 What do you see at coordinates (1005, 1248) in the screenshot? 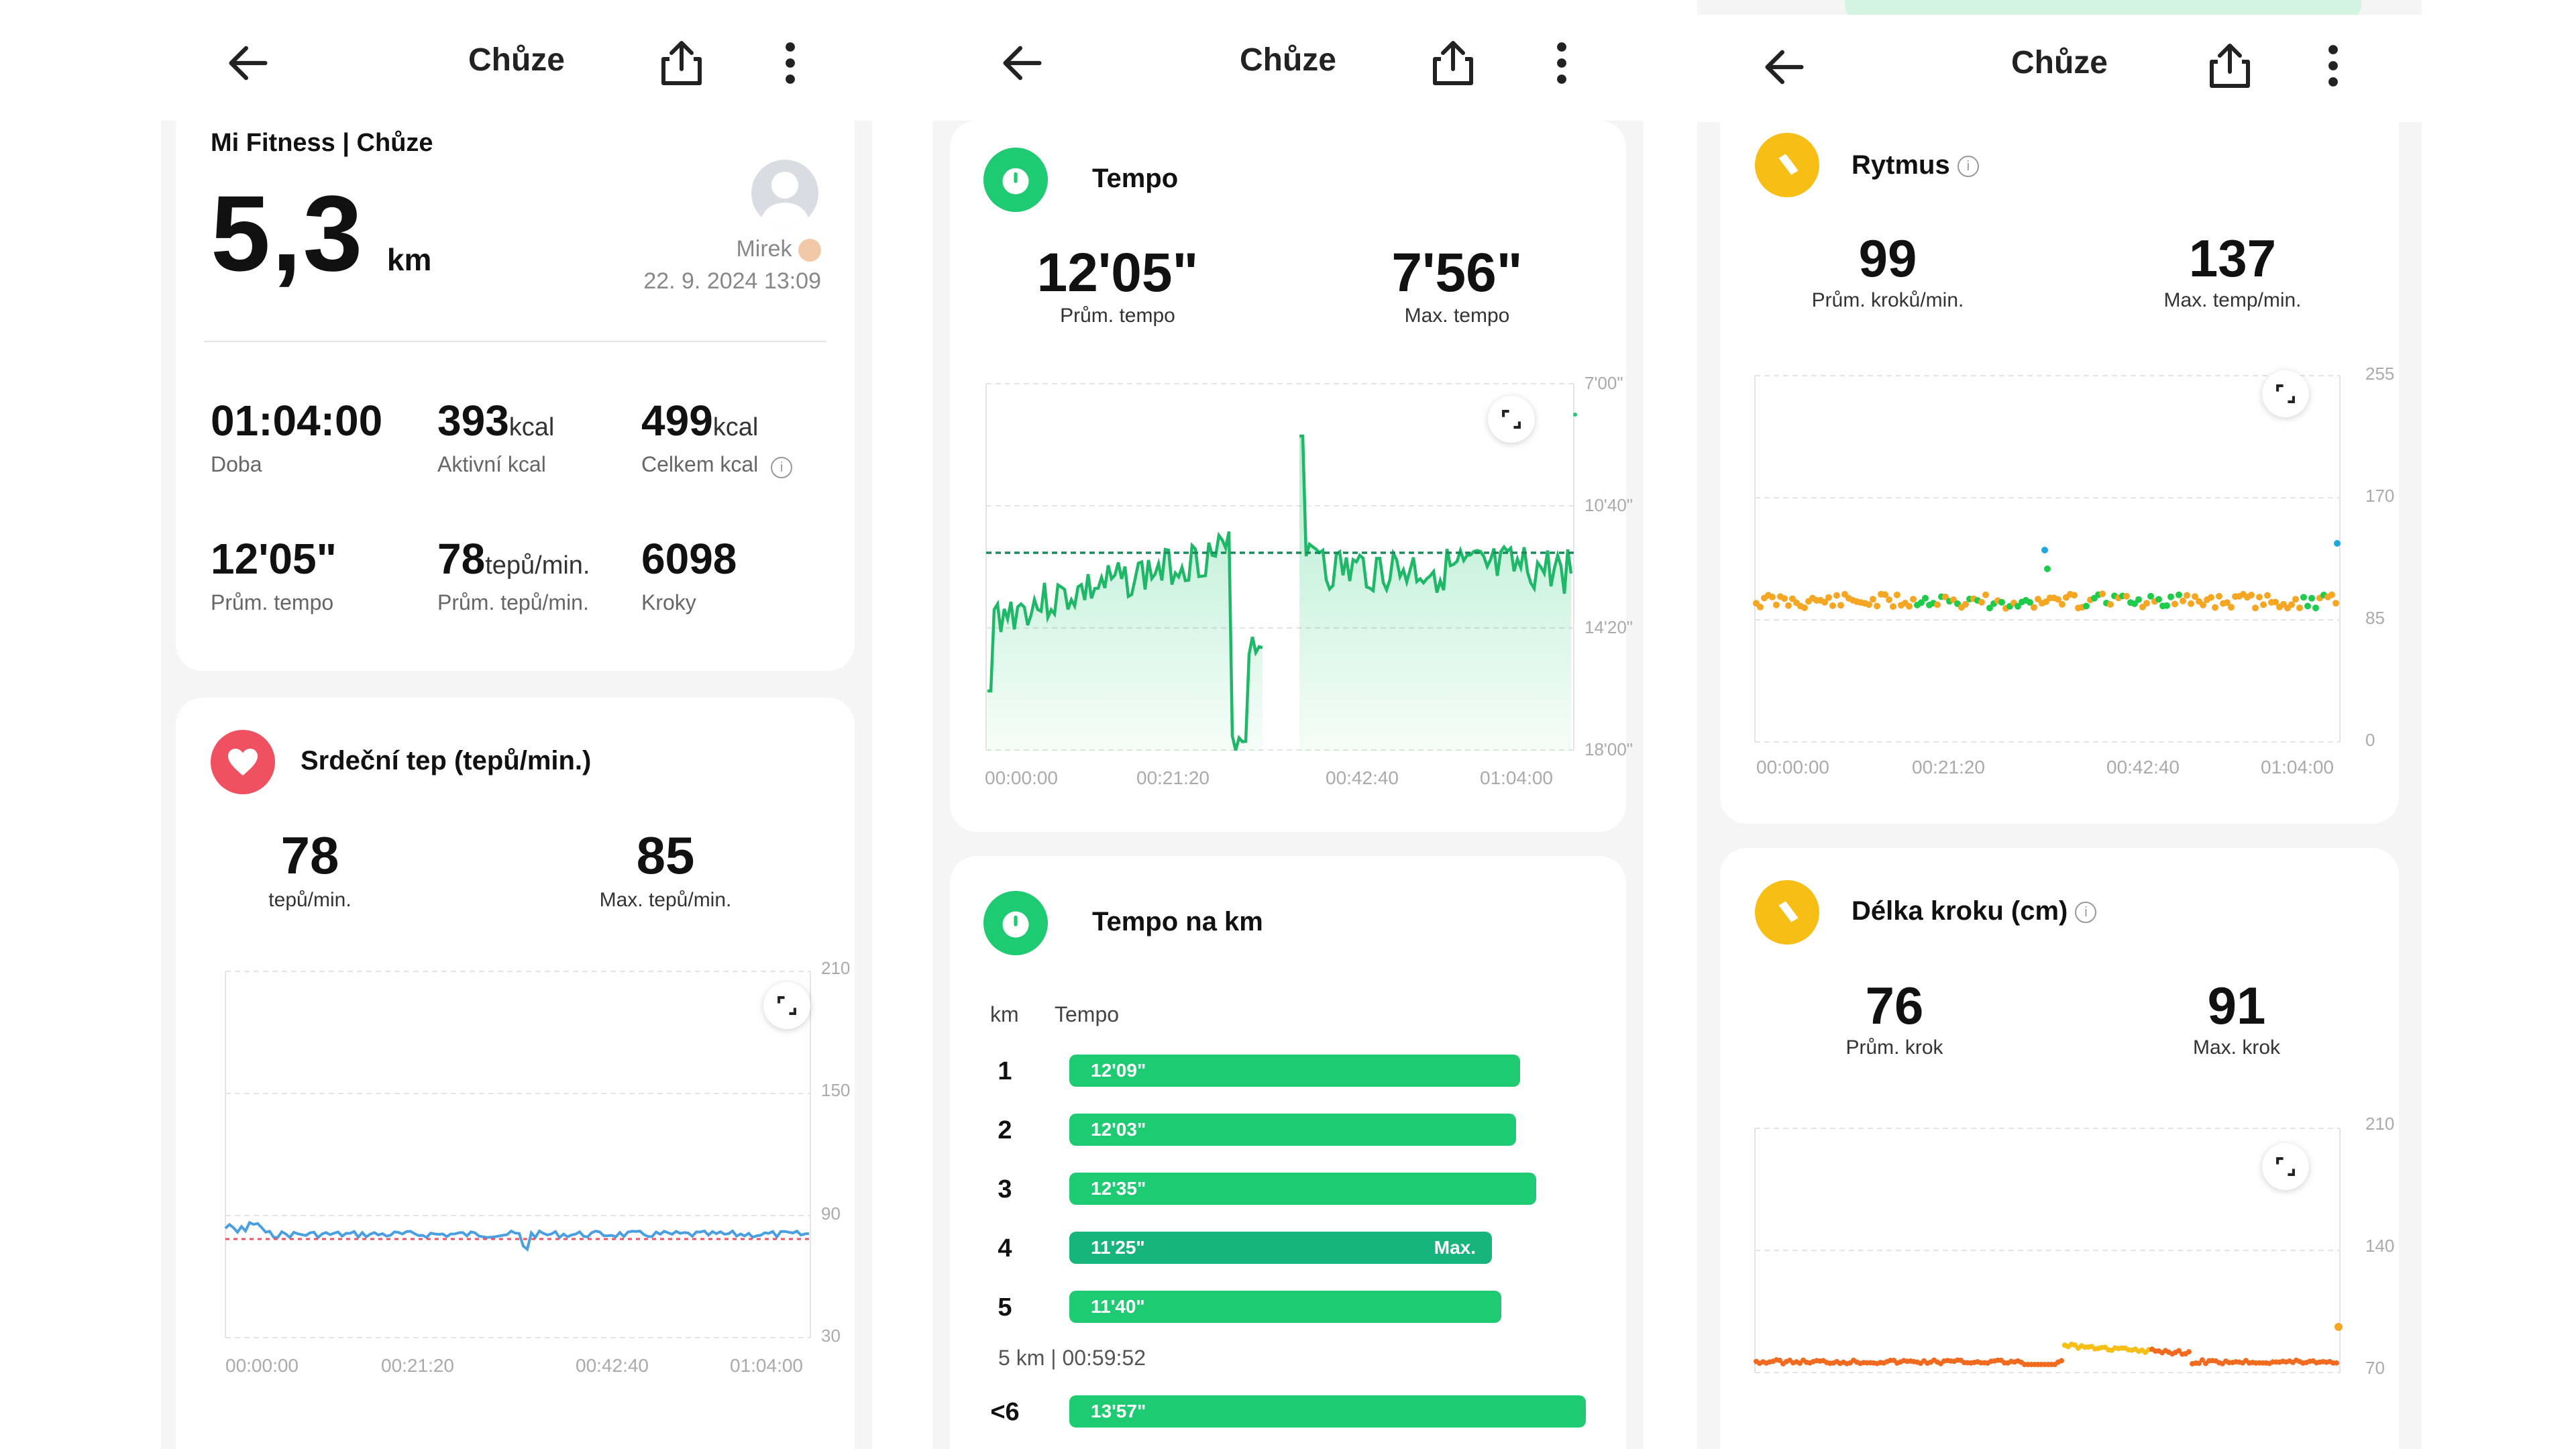
I see `km-row-number: 4` at bounding box center [1005, 1248].